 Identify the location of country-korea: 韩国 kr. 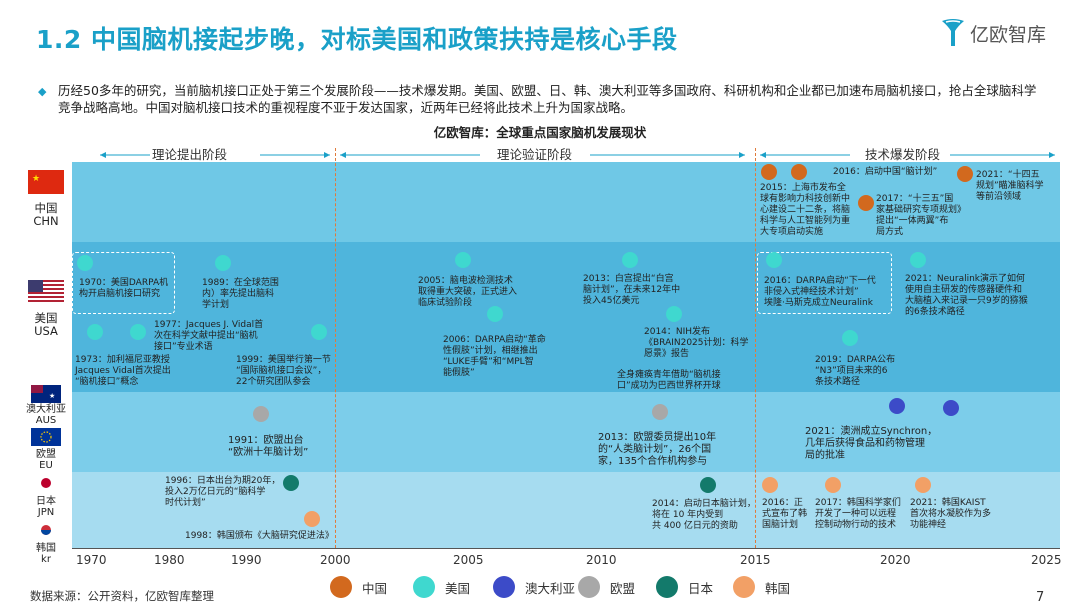
(46, 554).